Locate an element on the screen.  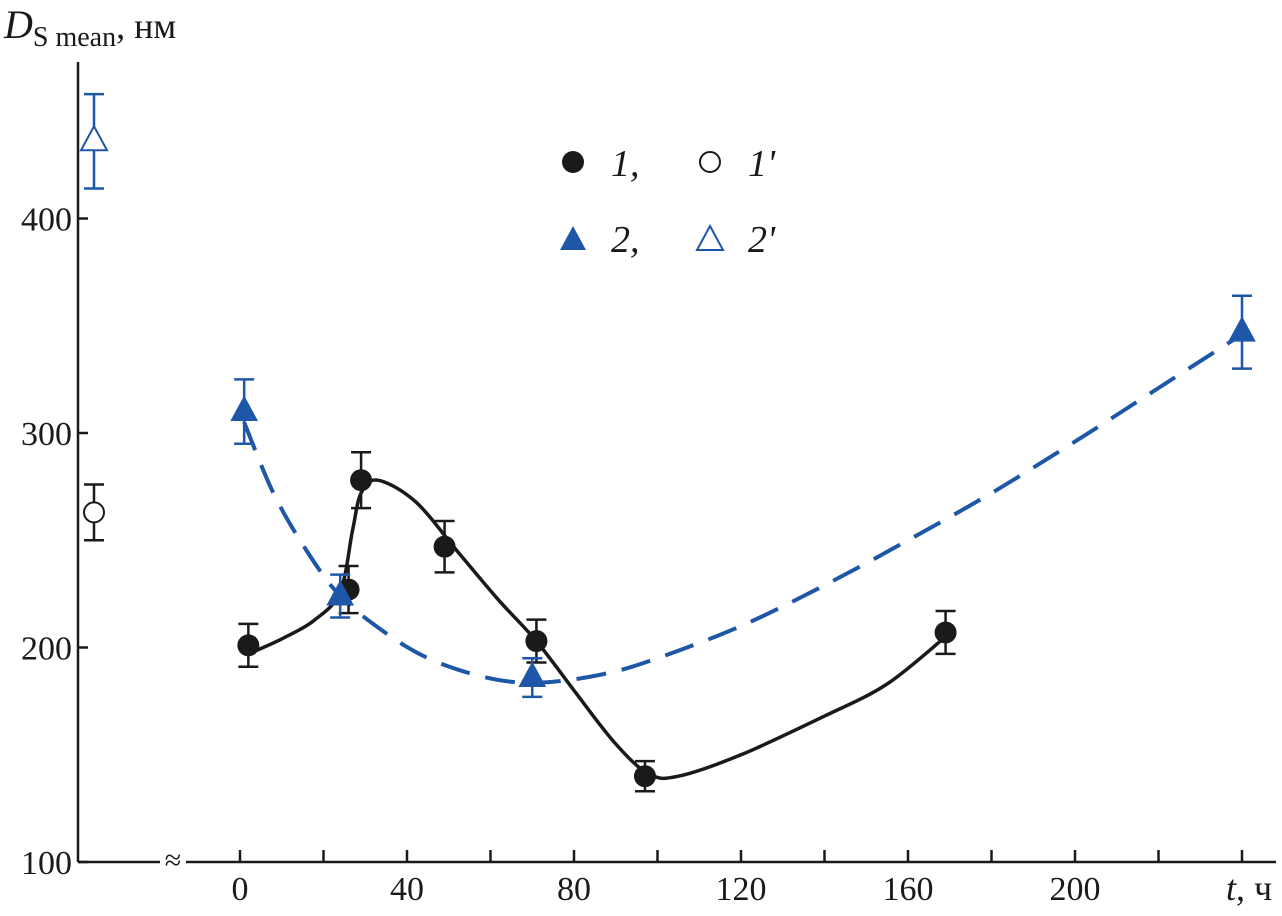
legend-label-1-prime: 1' is located at coordinates (762, 164).